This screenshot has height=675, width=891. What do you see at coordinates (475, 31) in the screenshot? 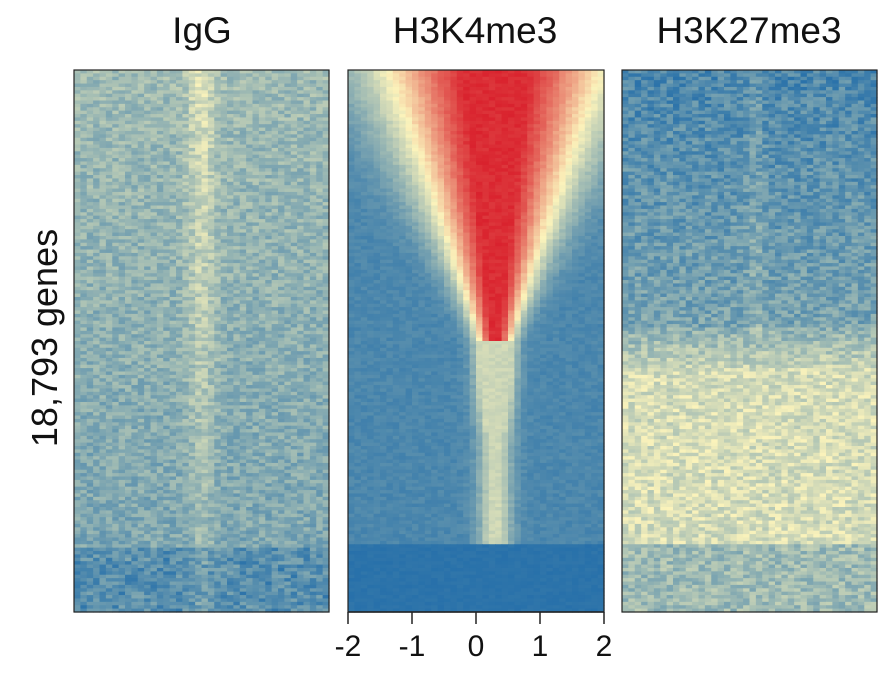
I see `panel-title-h3k4me3: H3K4me3` at bounding box center [475, 31].